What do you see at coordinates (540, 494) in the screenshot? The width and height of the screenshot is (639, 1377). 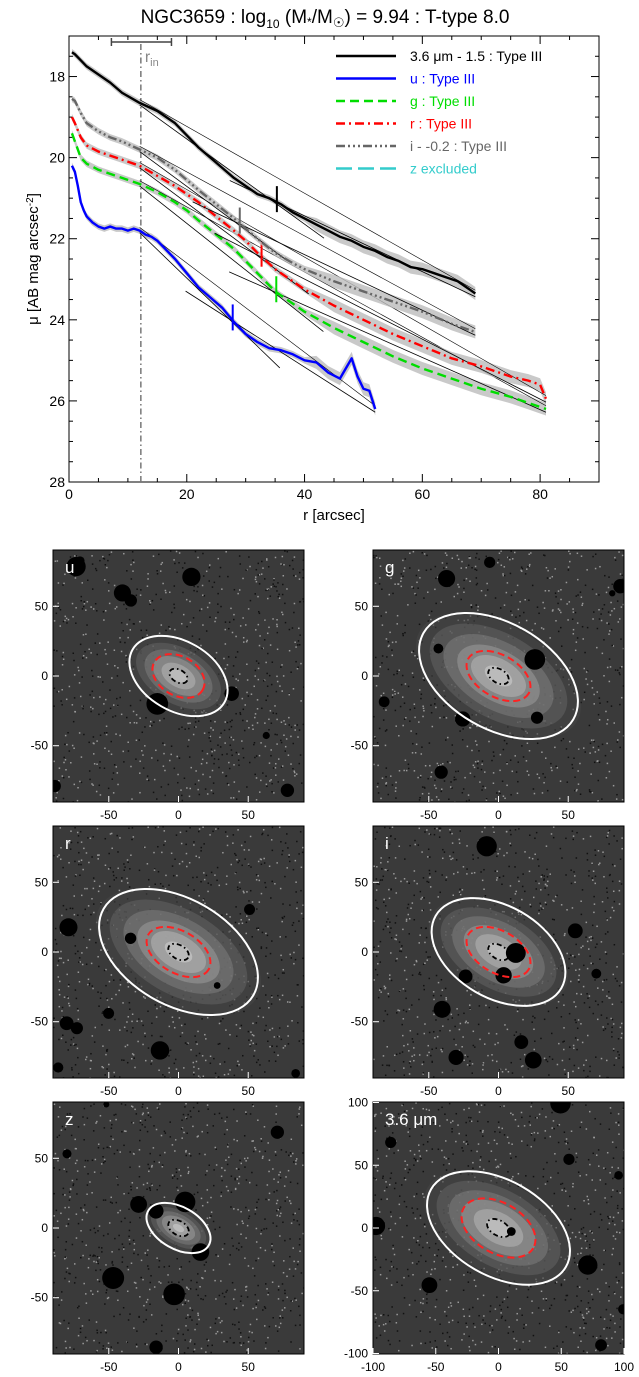 I see `x-tick-label: 80` at bounding box center [540, 494].